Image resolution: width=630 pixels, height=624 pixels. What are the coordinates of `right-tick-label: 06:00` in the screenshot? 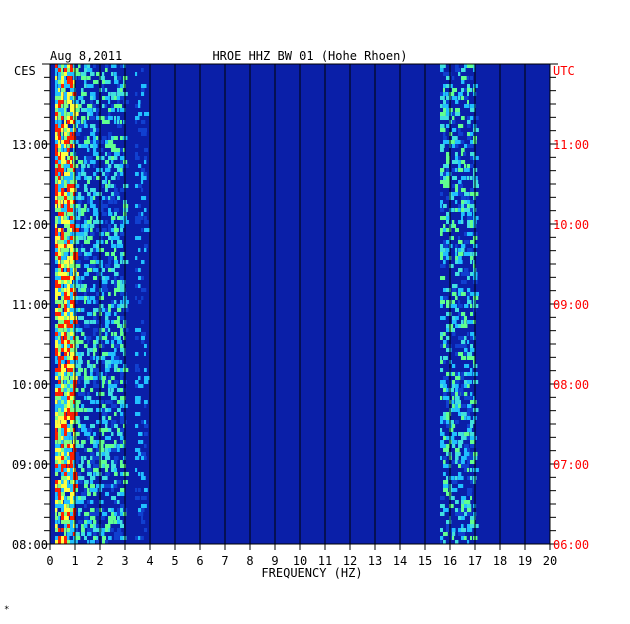 It's located at (571, 545).